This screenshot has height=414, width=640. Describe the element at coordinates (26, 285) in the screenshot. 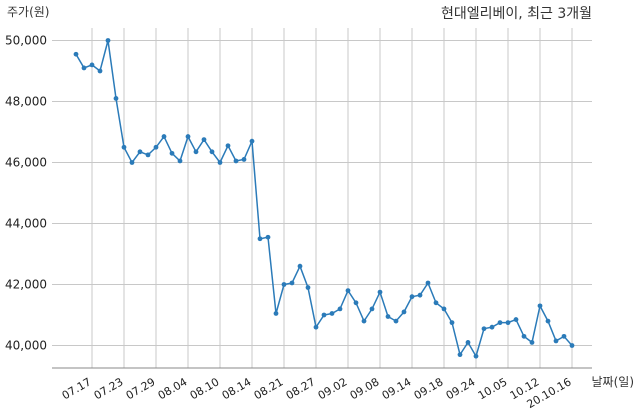

I see `y-tick-label: 42,000` at that location.